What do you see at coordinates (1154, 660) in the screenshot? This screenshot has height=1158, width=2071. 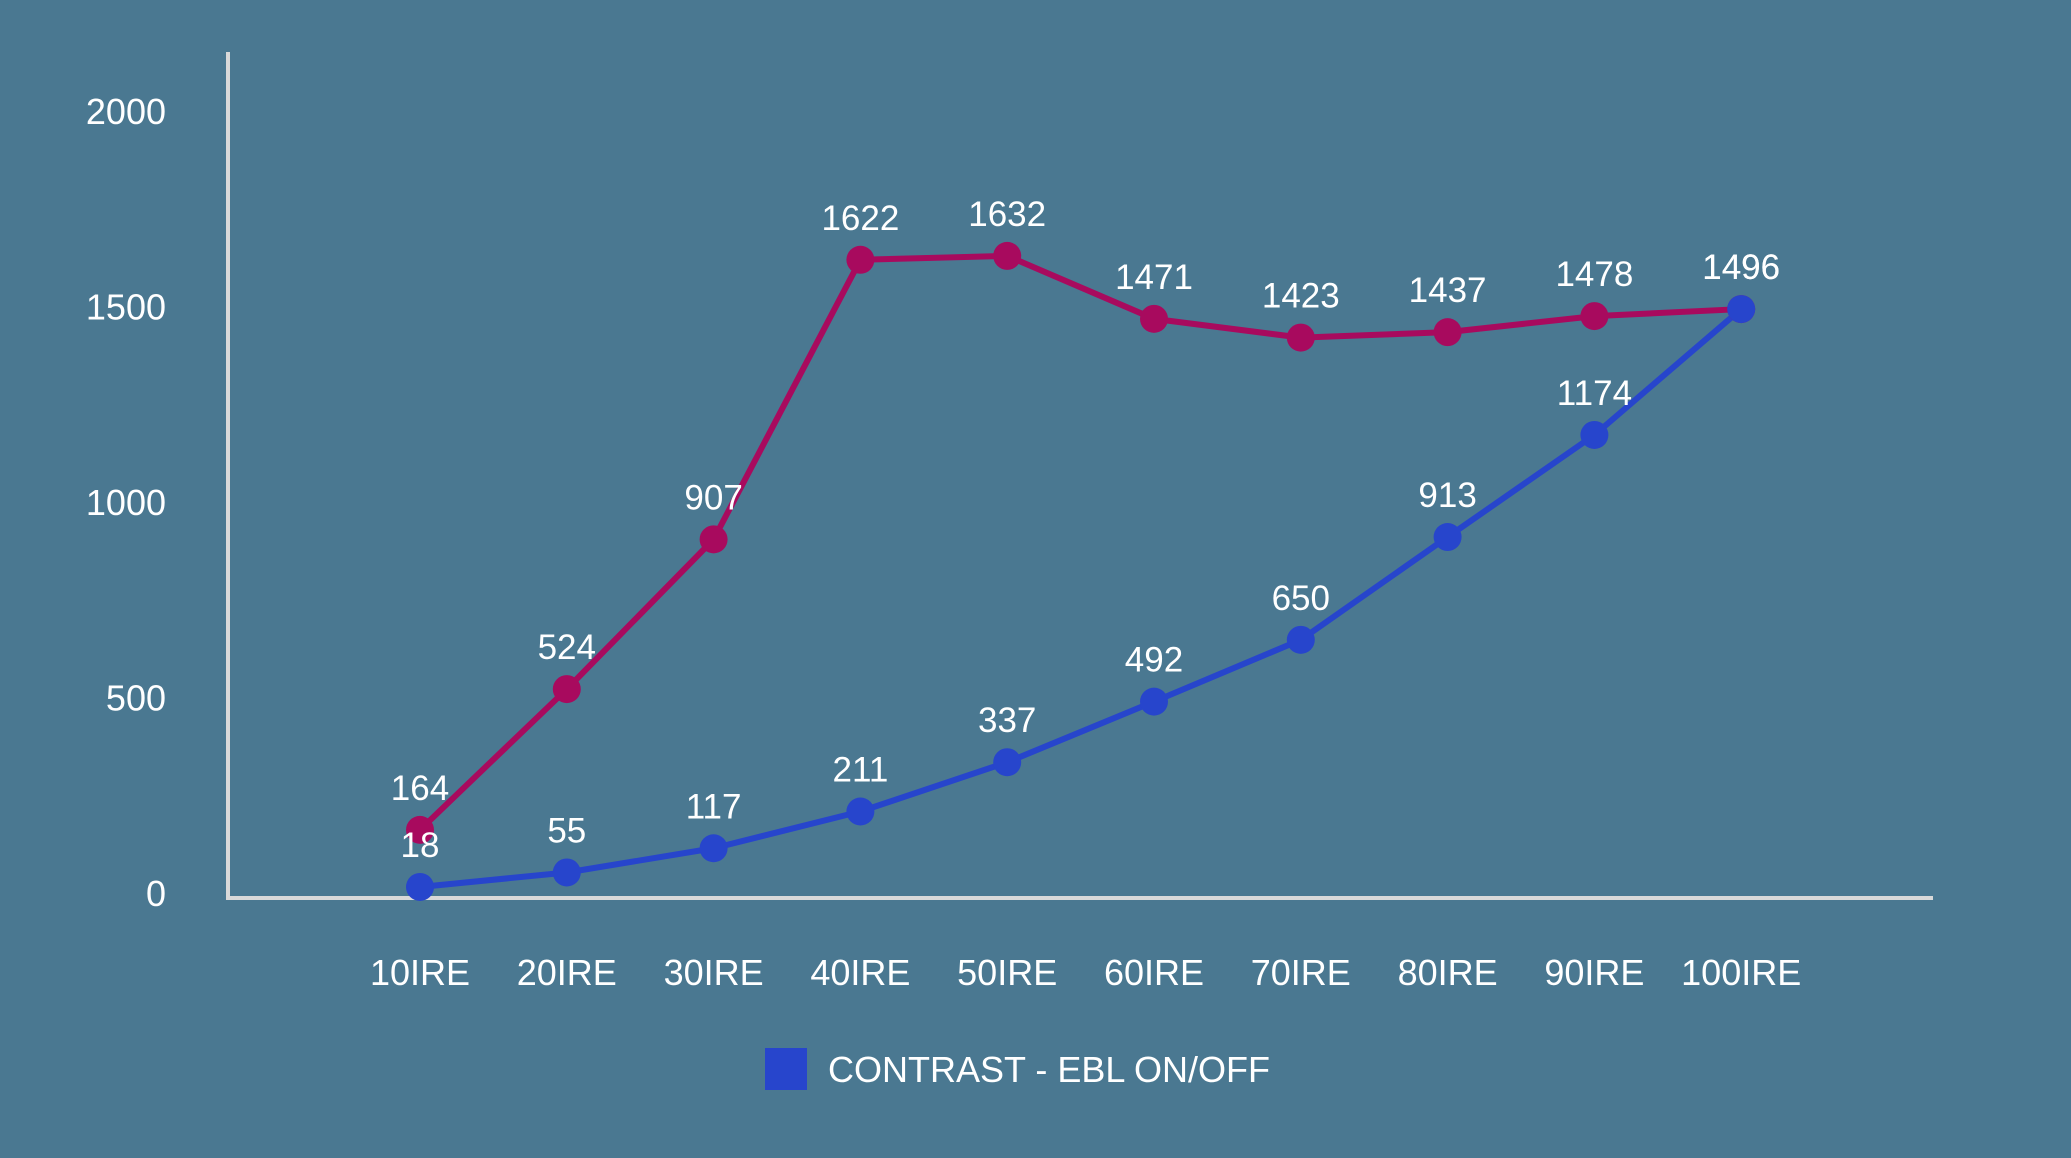 I see `data-label: 492` at bounding box center [1154, 660].